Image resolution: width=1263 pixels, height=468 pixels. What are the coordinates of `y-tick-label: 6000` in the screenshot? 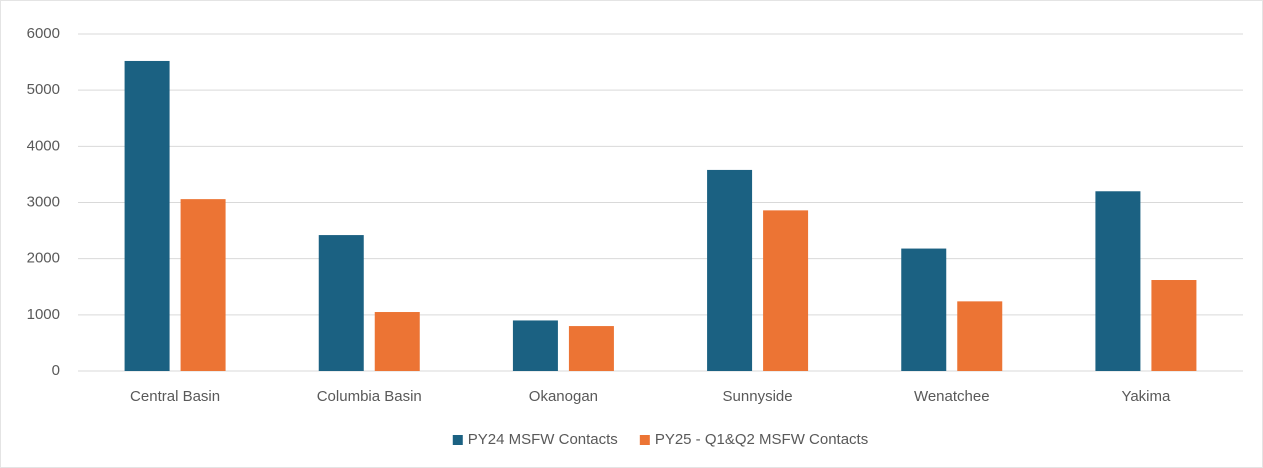 It's located at (43, 33).